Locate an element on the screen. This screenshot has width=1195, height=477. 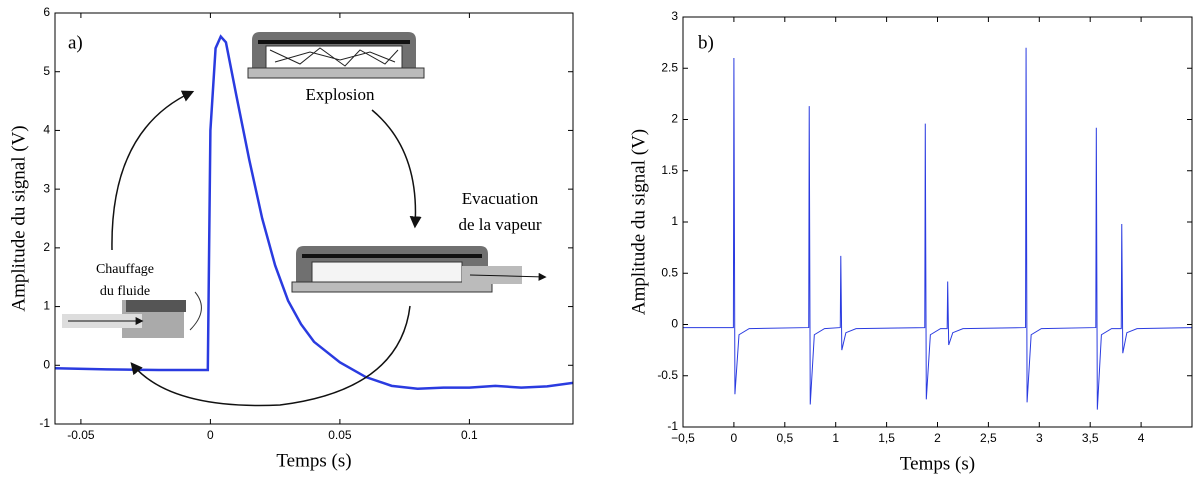
x-tick-label: 1 is located at coordinates (835, 438).